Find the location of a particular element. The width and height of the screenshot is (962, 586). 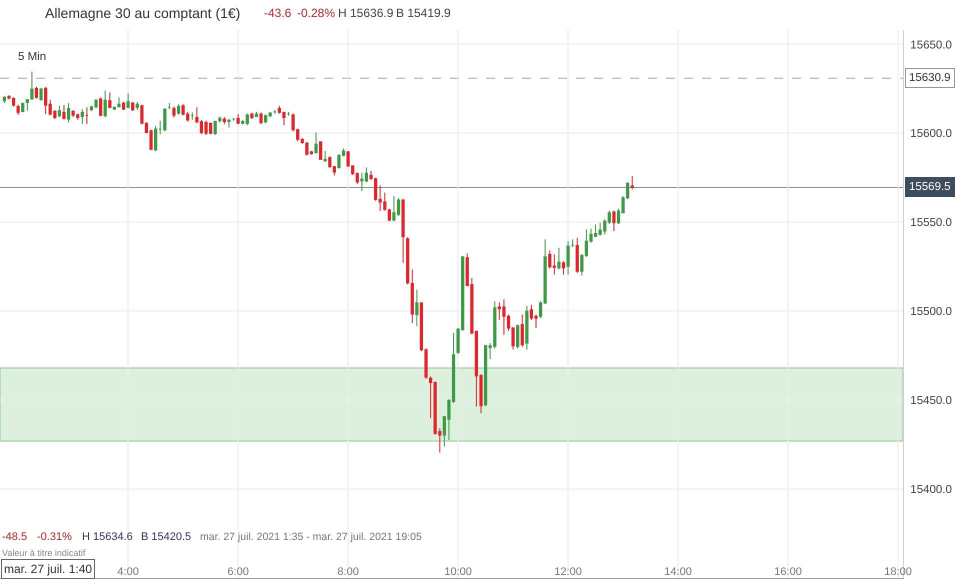

y-tick-label: 15400.0 is located at coordinates (931, 490).